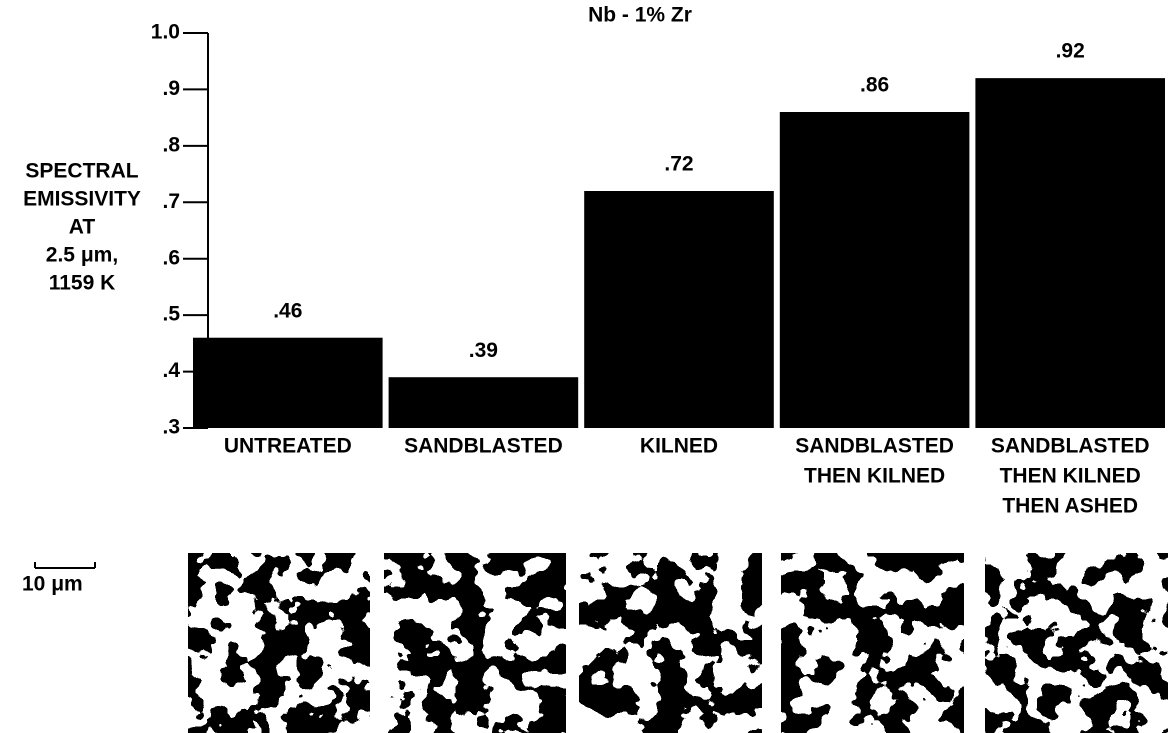  Describe the element at coordinates (1070, 51) in the screenshot. I see `value-label: .92` at that location.